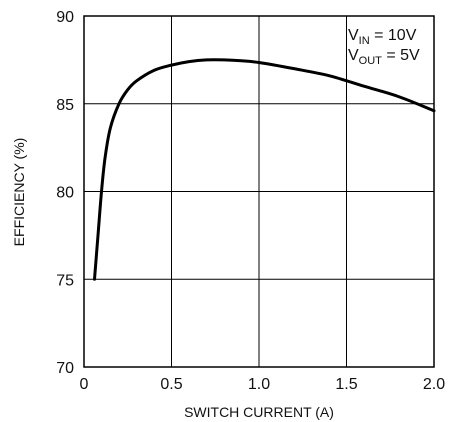  What do you see at coordinates (65, 368) in the screenshot?
I see `y-tick-label-70: 70` at bounding box center [65, 368].